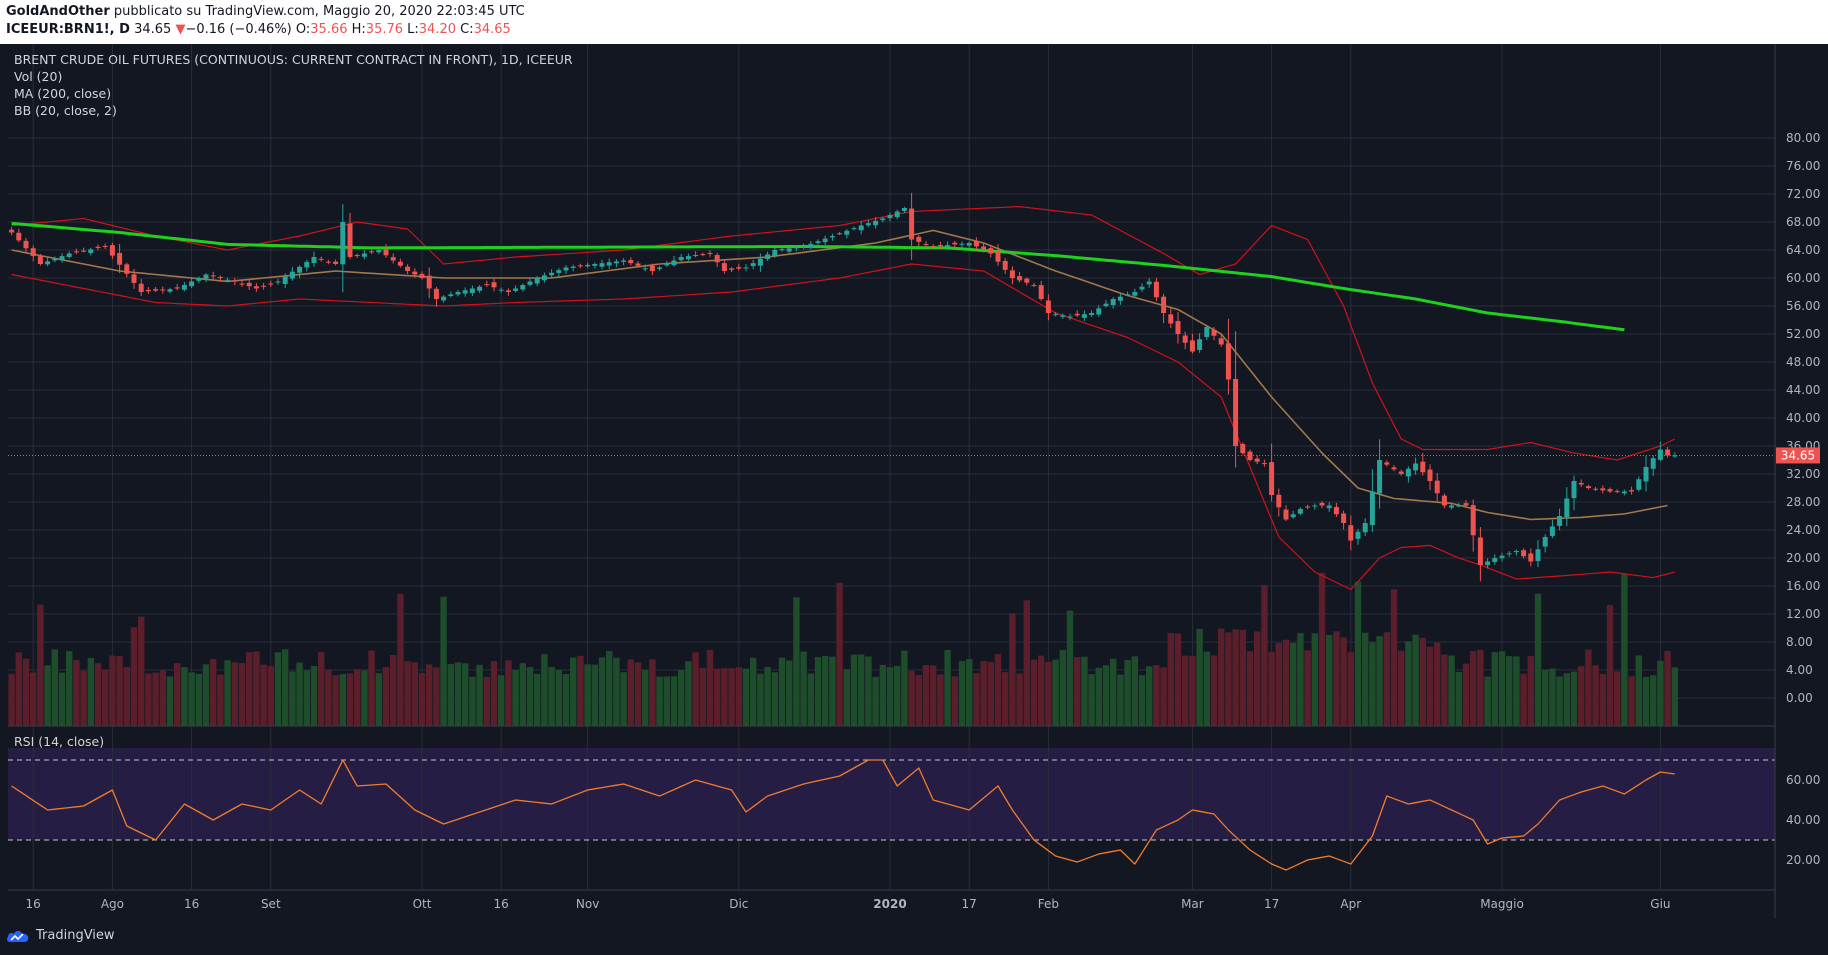  Describe the element at coordinates (889, 904) in the screenshot. I see `time-tick-label: 2020` at that location.